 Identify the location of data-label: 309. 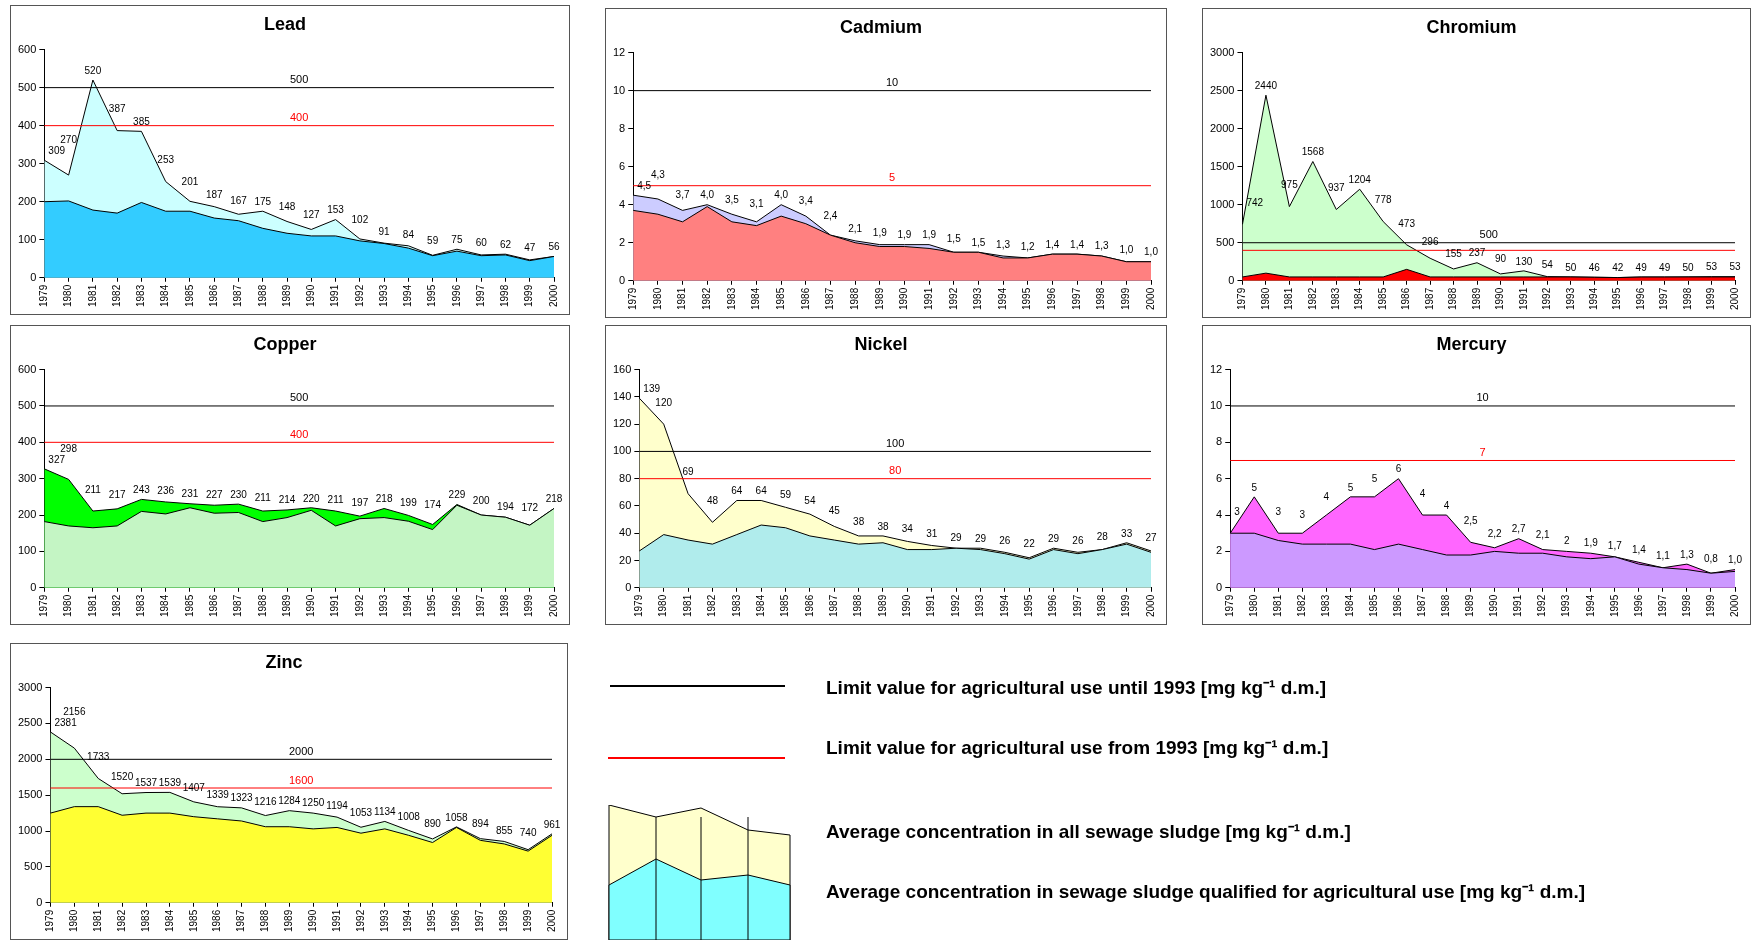
(57, 150).